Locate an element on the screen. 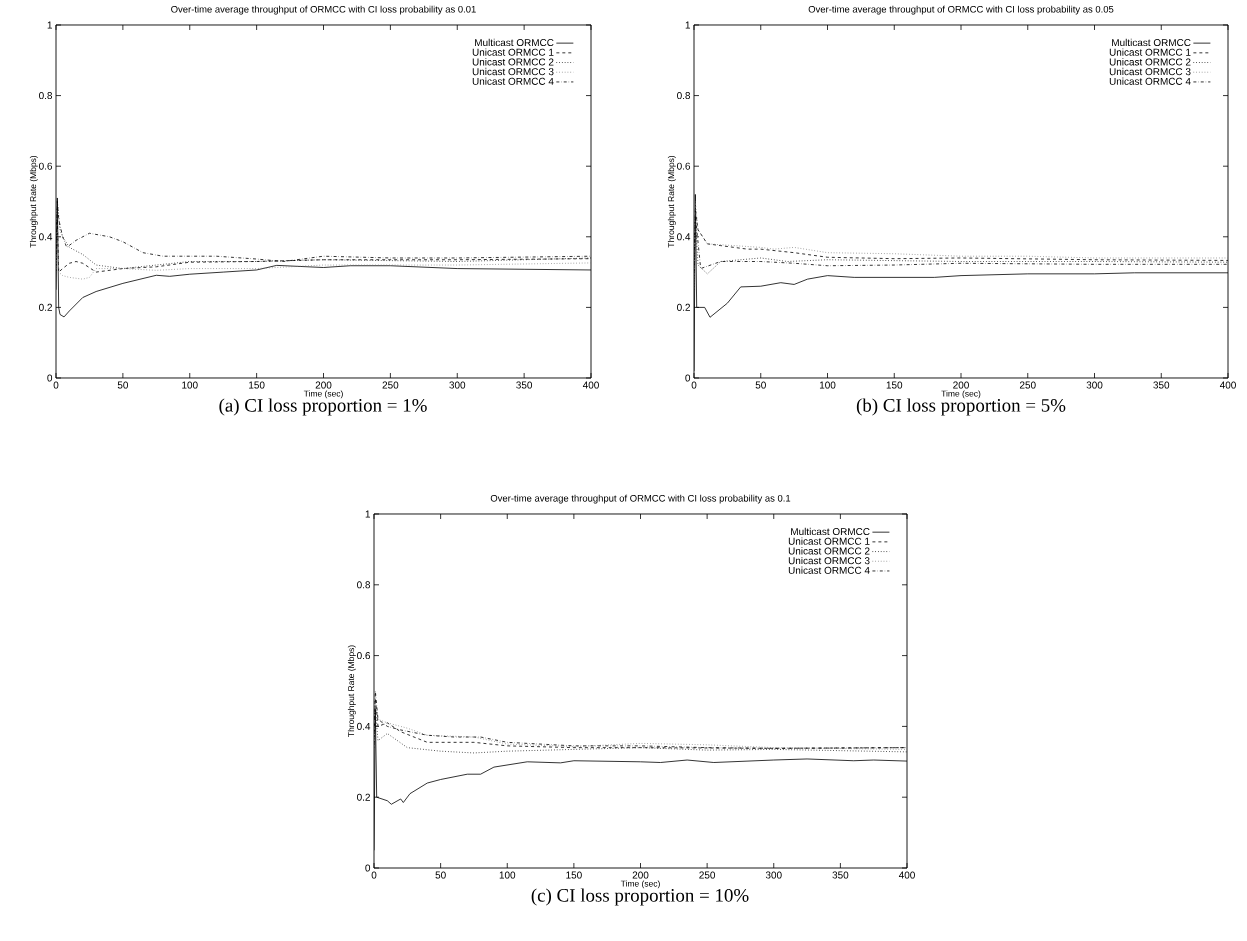  text: (b) CI loss proportion = 5% is located at coordinates (961, 407).